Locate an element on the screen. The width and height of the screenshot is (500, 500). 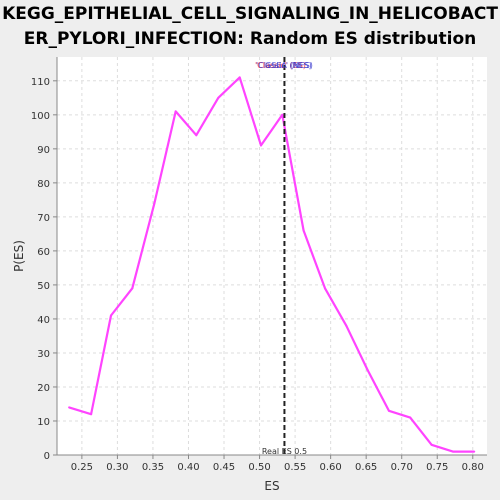
y-tick-label: 90 is located at coordinates (43, 150).